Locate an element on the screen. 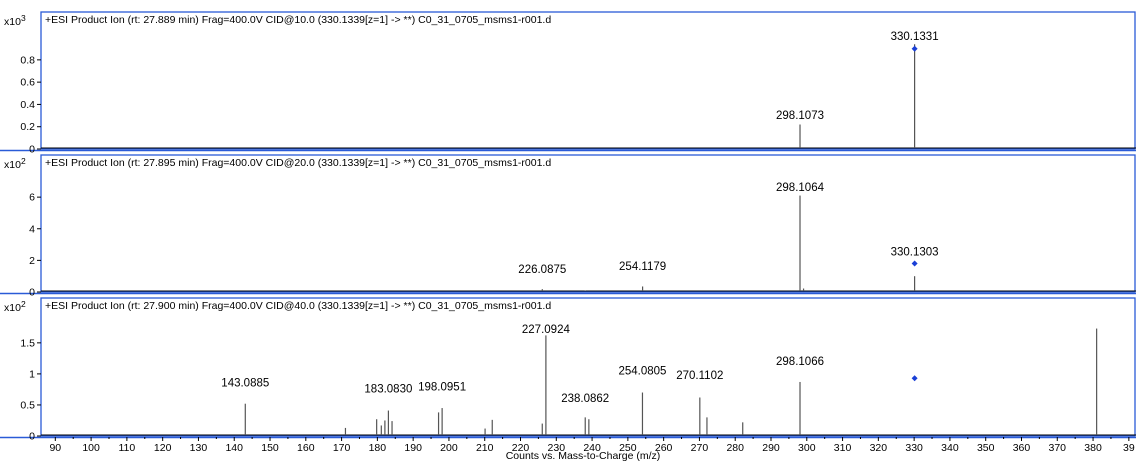 The image size is (1136, 461). x-tick-label: 190 is located at coordinates (413, 448).